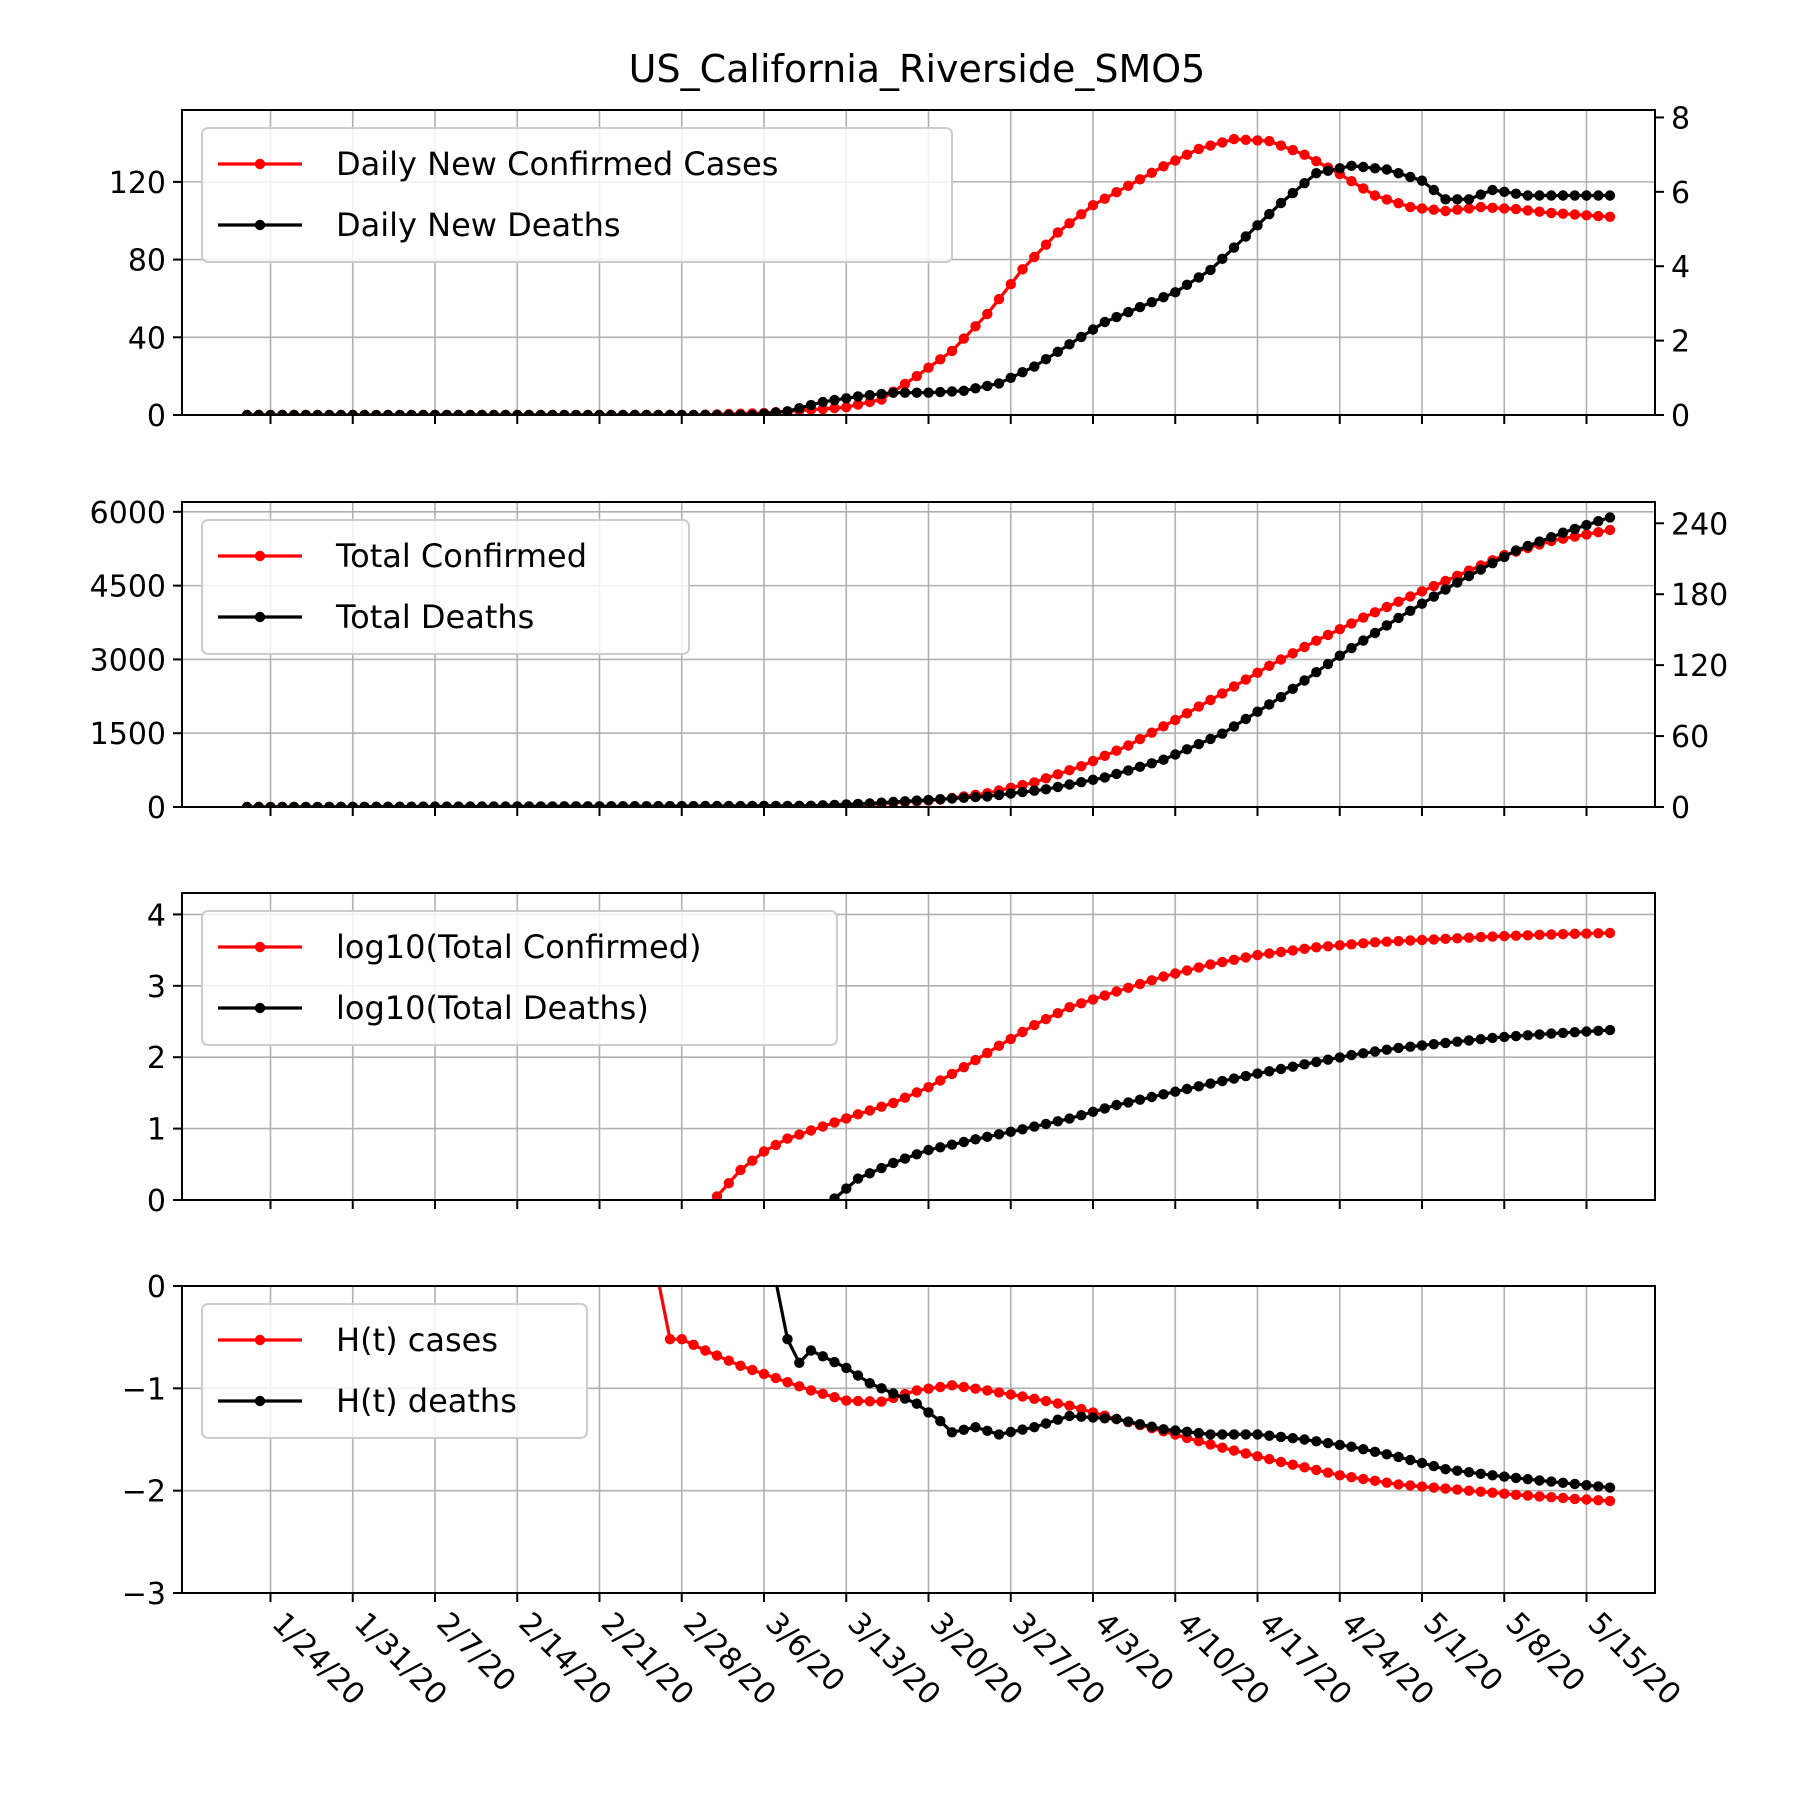  Describe the element at coordinates (128, 513) in the screenshot. I see `y-tick-label-left: 6000` at that location.